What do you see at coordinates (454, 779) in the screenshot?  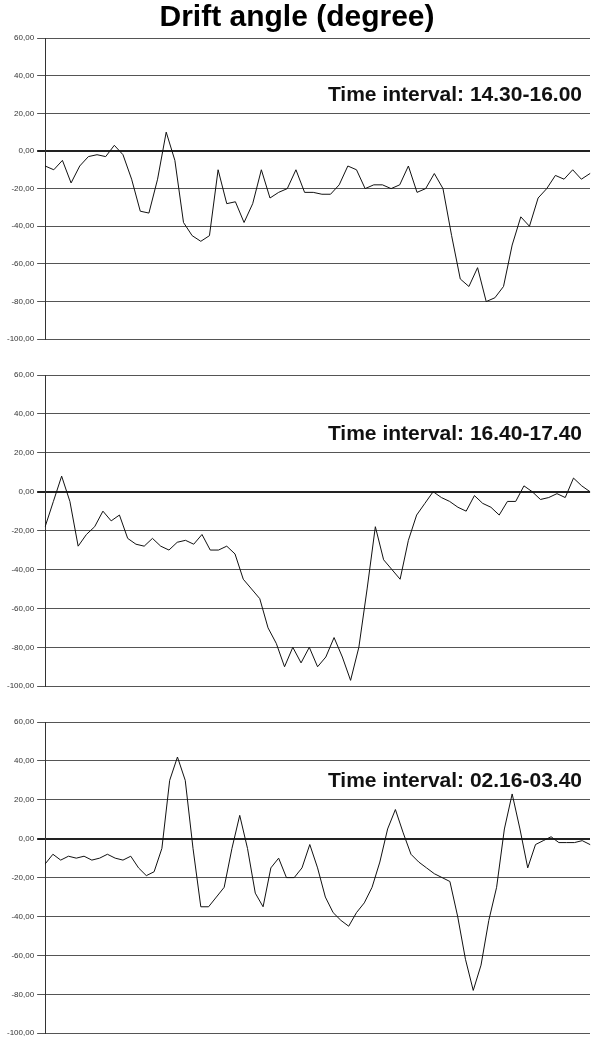 I see `text: Time interval: 02.16-03.40` at bounding box center [454, 779].